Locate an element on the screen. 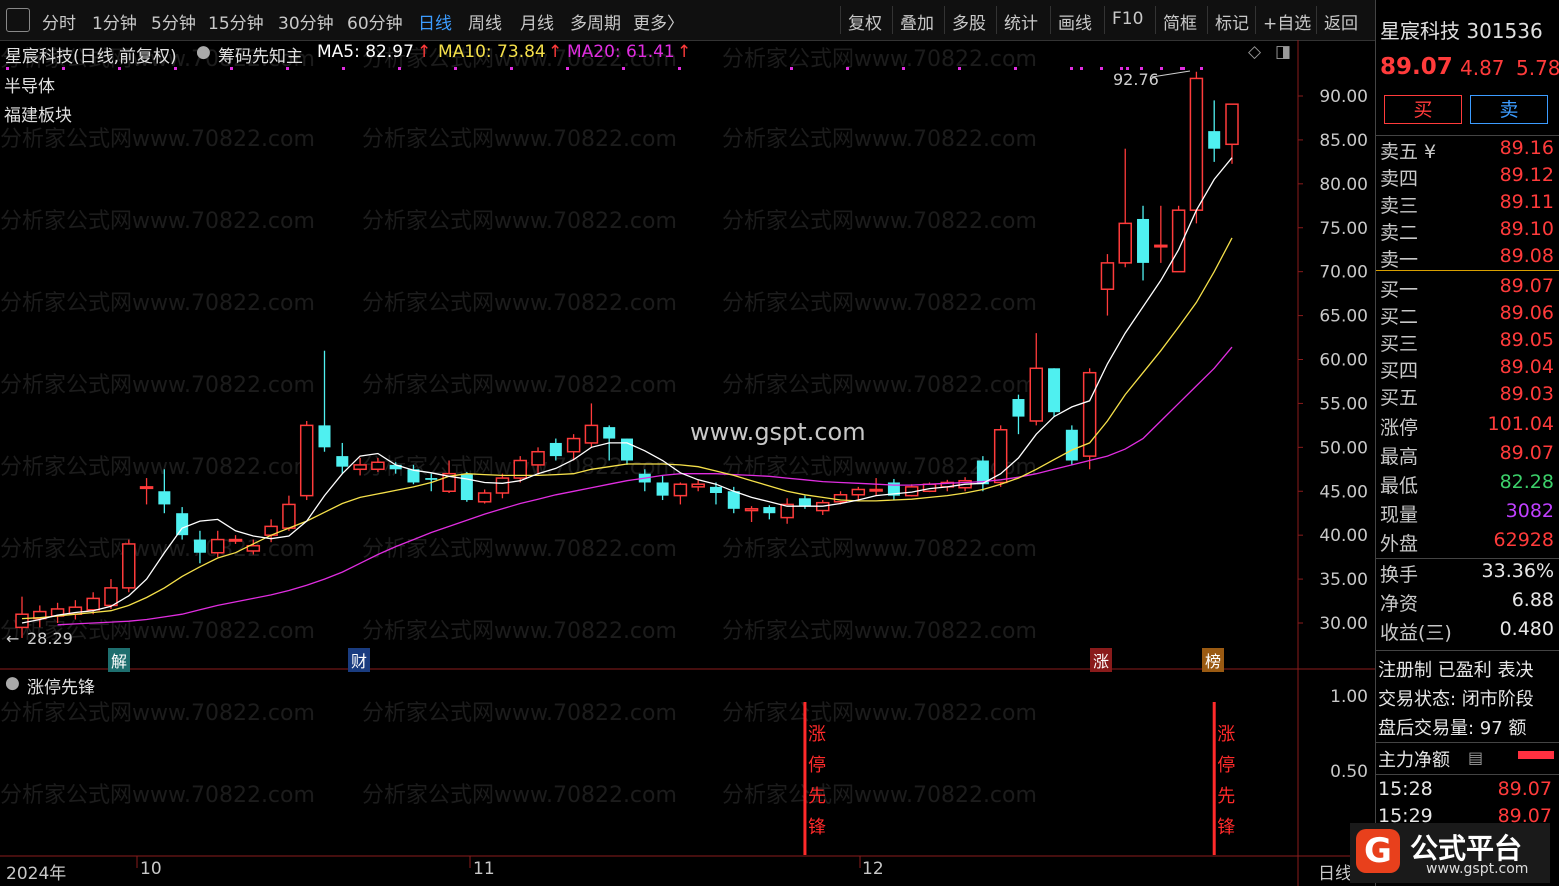 This screenshot has width=1559, height=886. sector-tag-semiconductor: 半导体 is located at coordinates (29, 87).